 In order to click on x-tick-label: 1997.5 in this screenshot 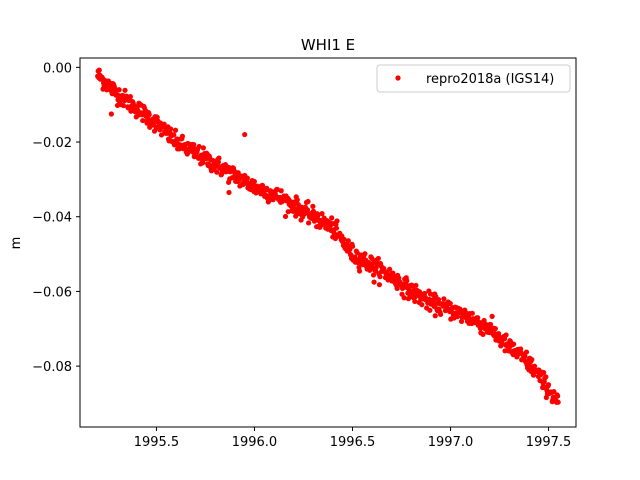, I will do `click(549, 442)`.